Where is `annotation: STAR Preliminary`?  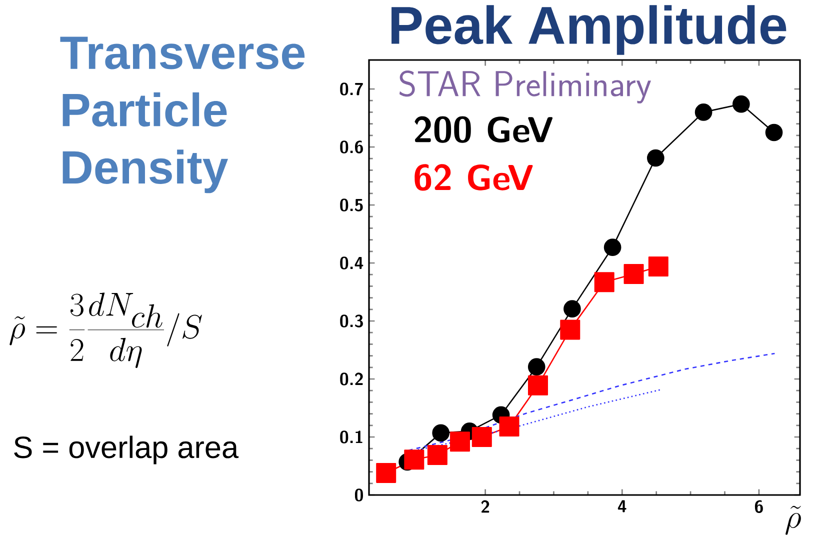
annotation: STAR Preliminary is located at coordinates (525, 87).